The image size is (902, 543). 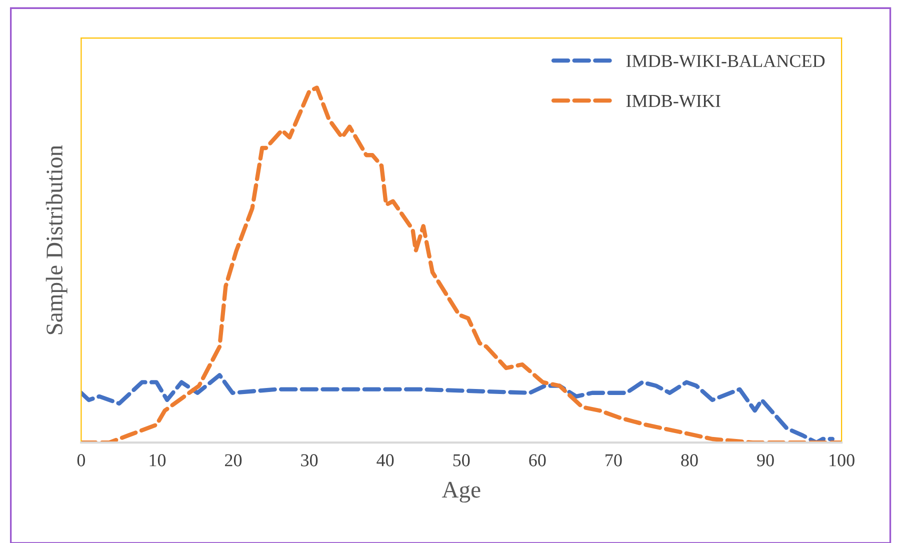 I want to click on x-tick-label: 20, so click(x=233, y=460).